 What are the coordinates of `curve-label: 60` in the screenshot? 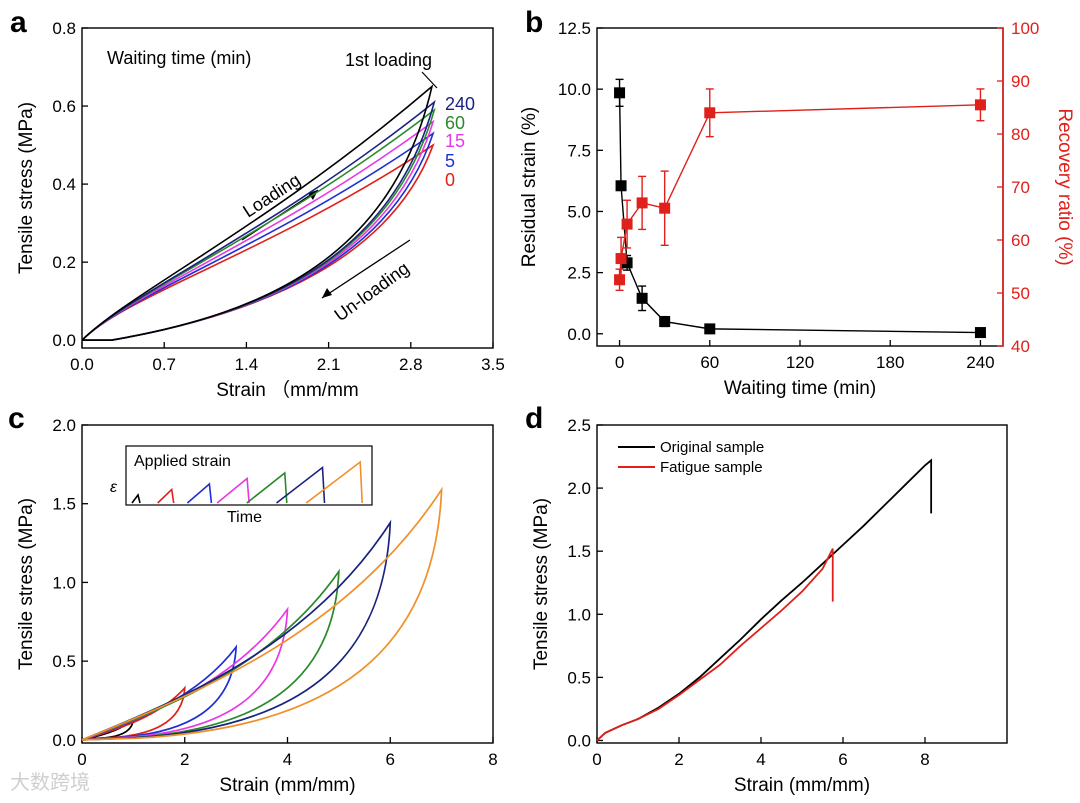 It's located at (455, 123).